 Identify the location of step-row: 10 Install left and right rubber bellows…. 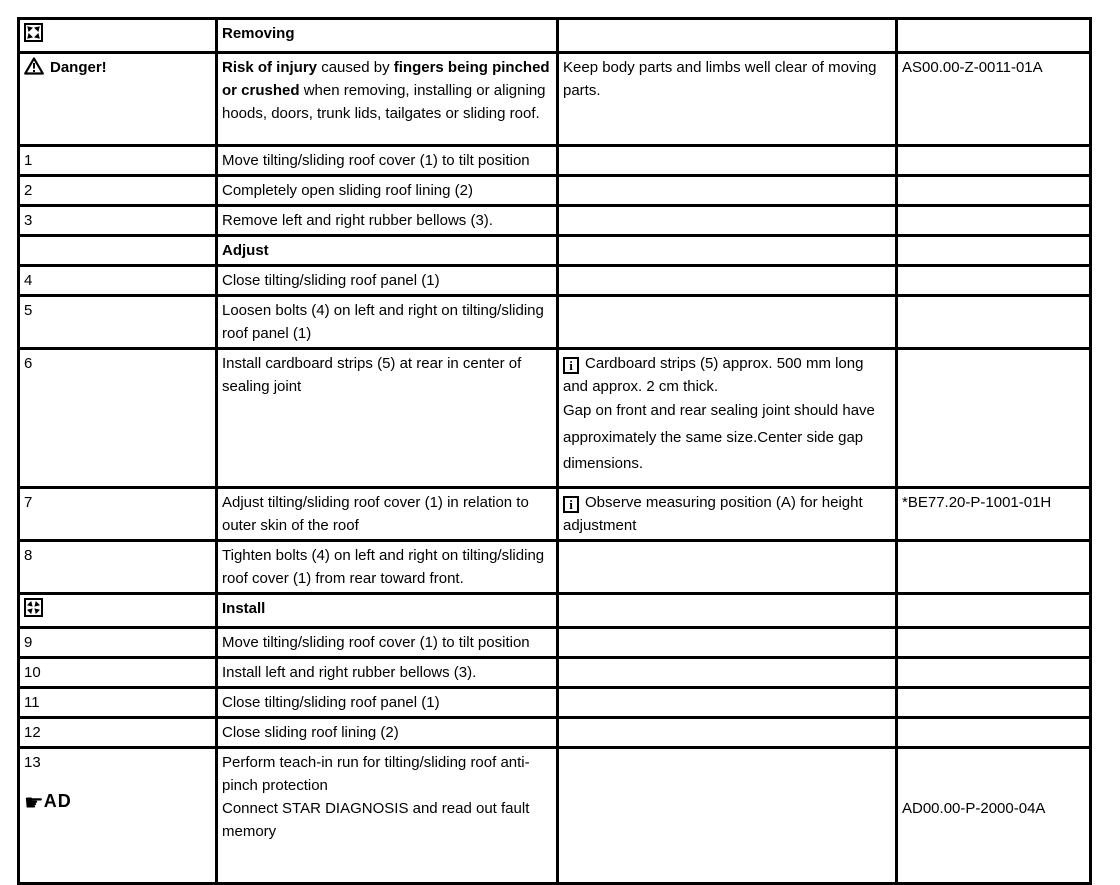
(554, 672).